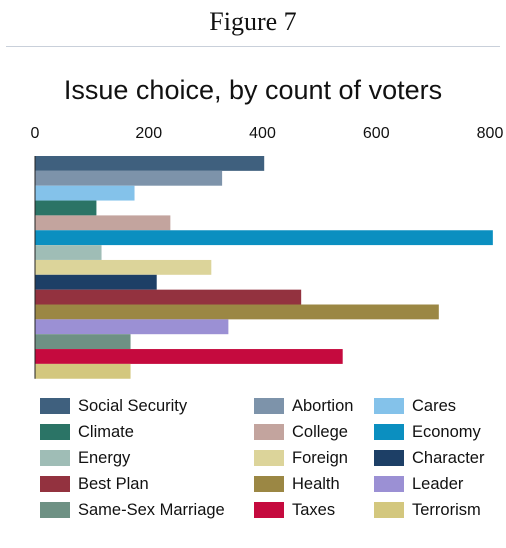 The width and height of the screenshot is (506, 548). Describe the element at coordinates (262, 133) in the screenshot. I see `x-tick-label: 400` at that location.